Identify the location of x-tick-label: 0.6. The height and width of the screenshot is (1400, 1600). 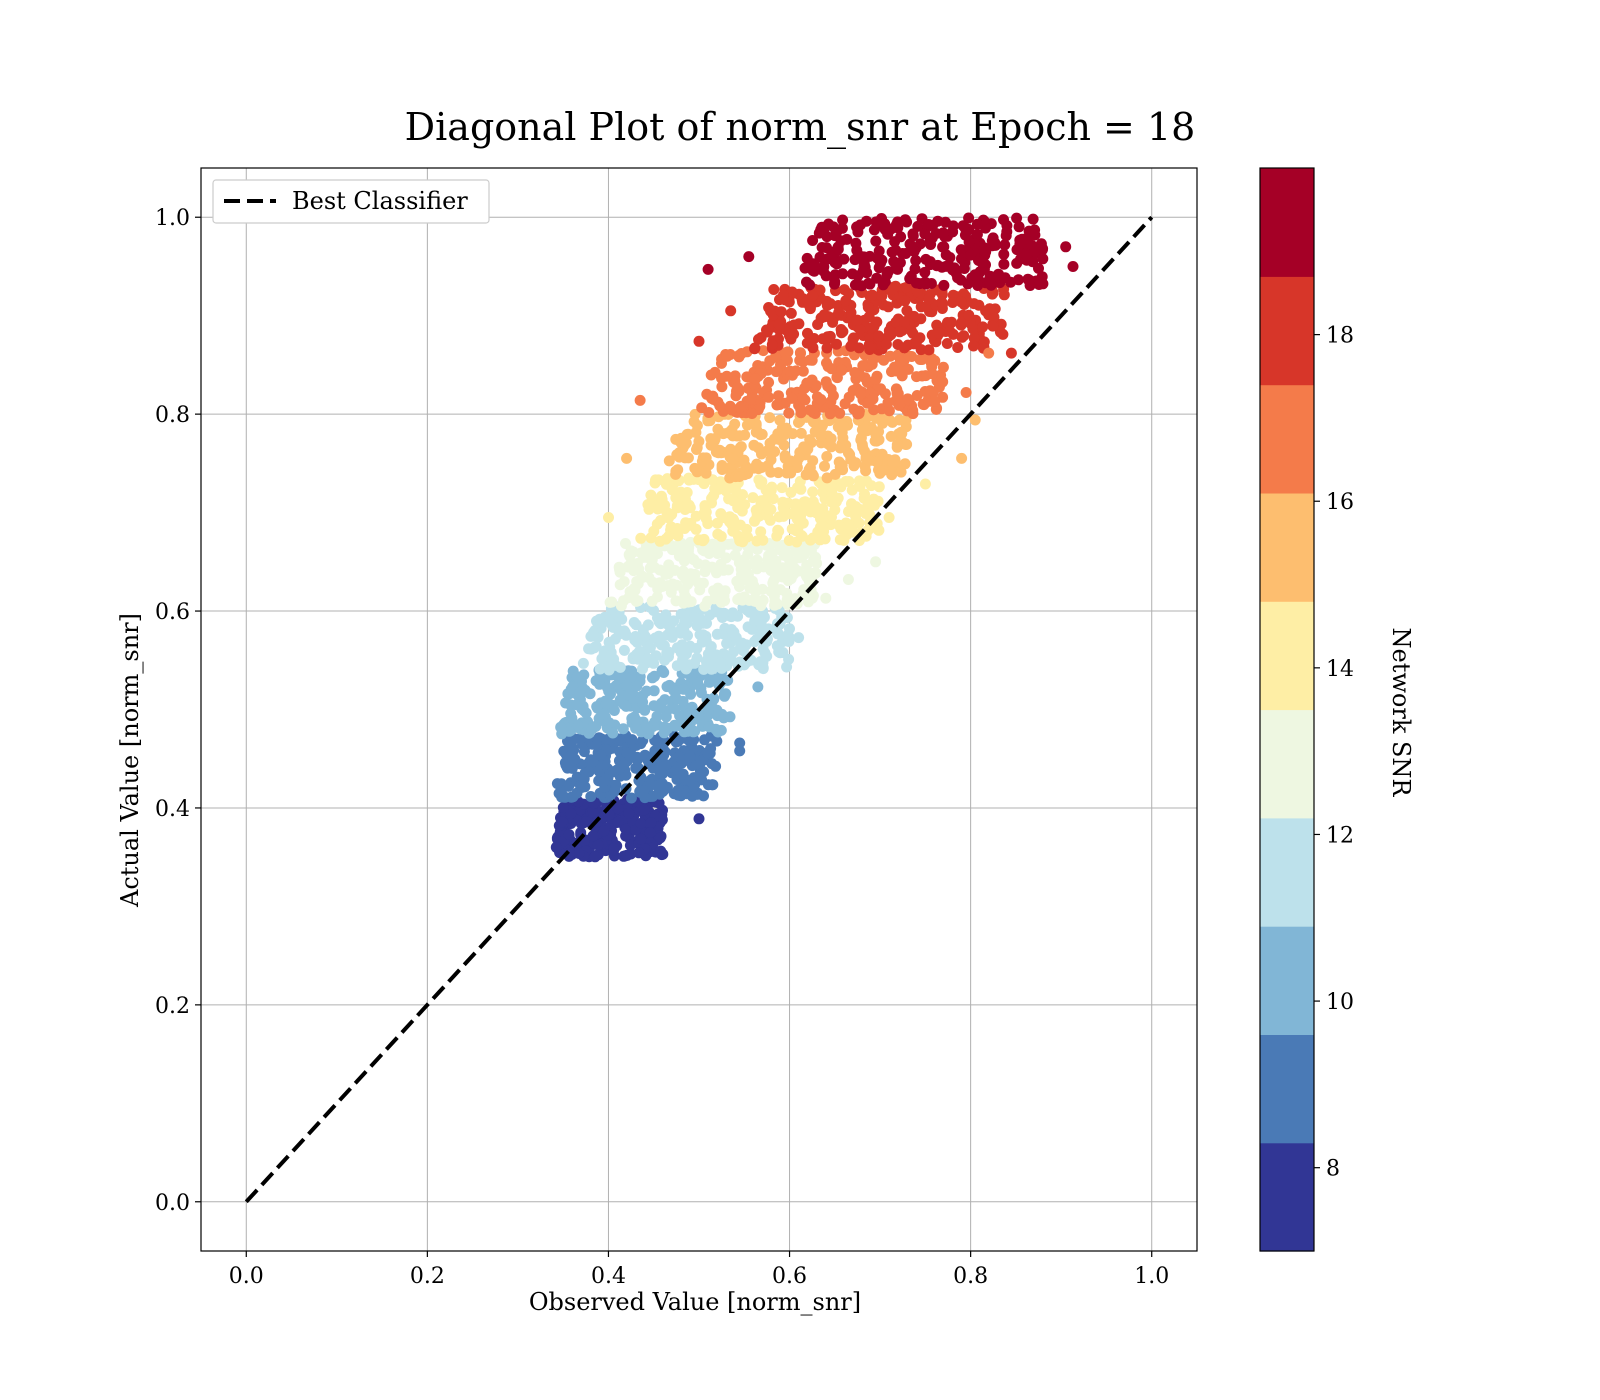
(789, 1276).